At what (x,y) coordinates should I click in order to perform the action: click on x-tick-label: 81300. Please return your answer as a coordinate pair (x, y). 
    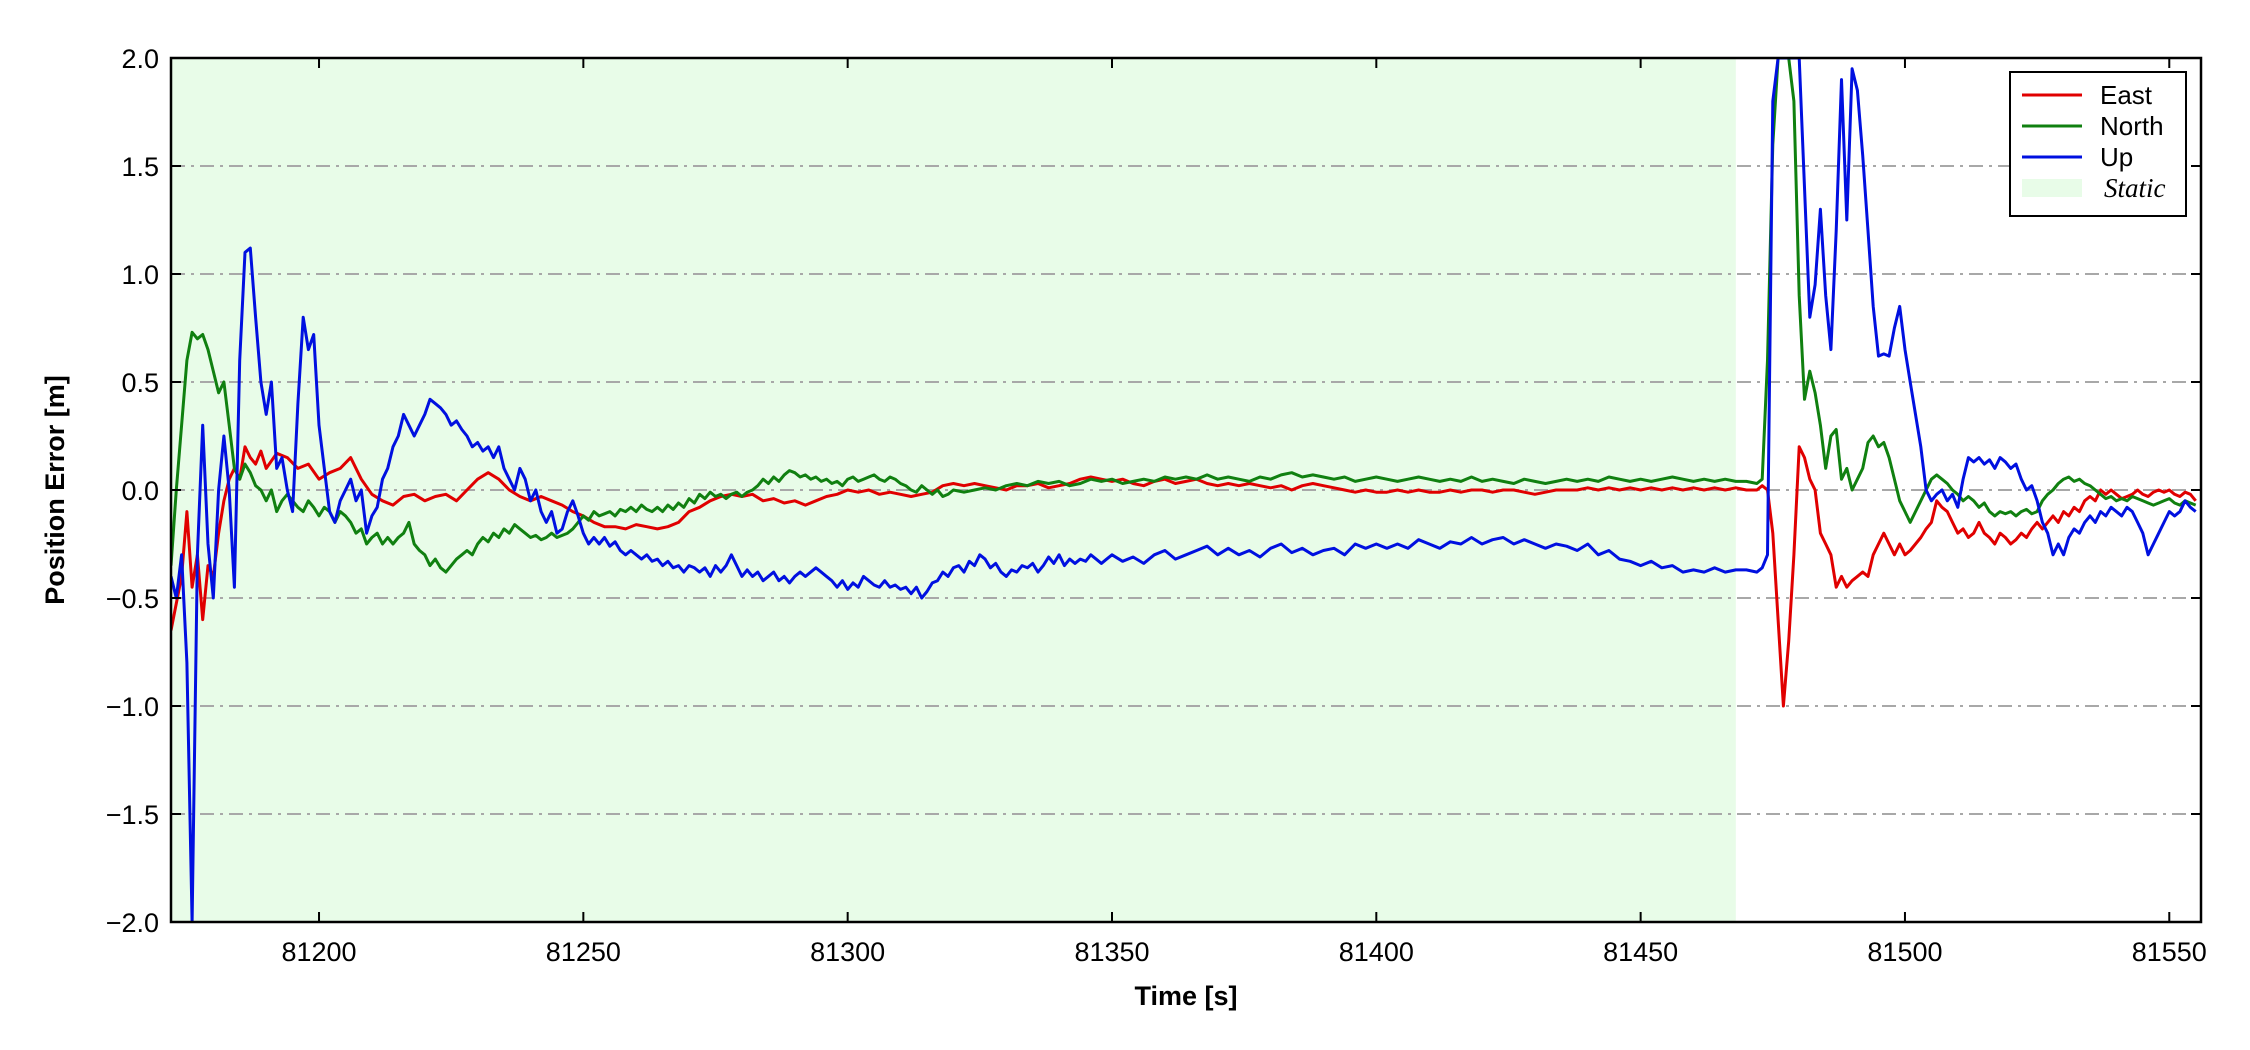
    Looking at the image, I should click on (847, 952).